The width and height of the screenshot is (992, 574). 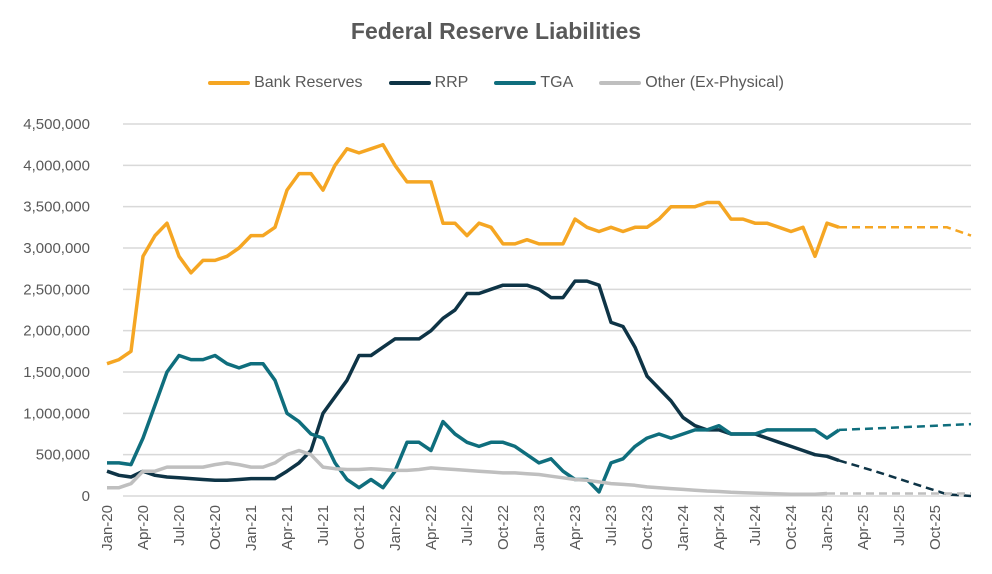 What do you see at coordinates (107, 528) in the screenshot?
I see `x-tick-label: Jan-20` at bounding box center [107, 528].